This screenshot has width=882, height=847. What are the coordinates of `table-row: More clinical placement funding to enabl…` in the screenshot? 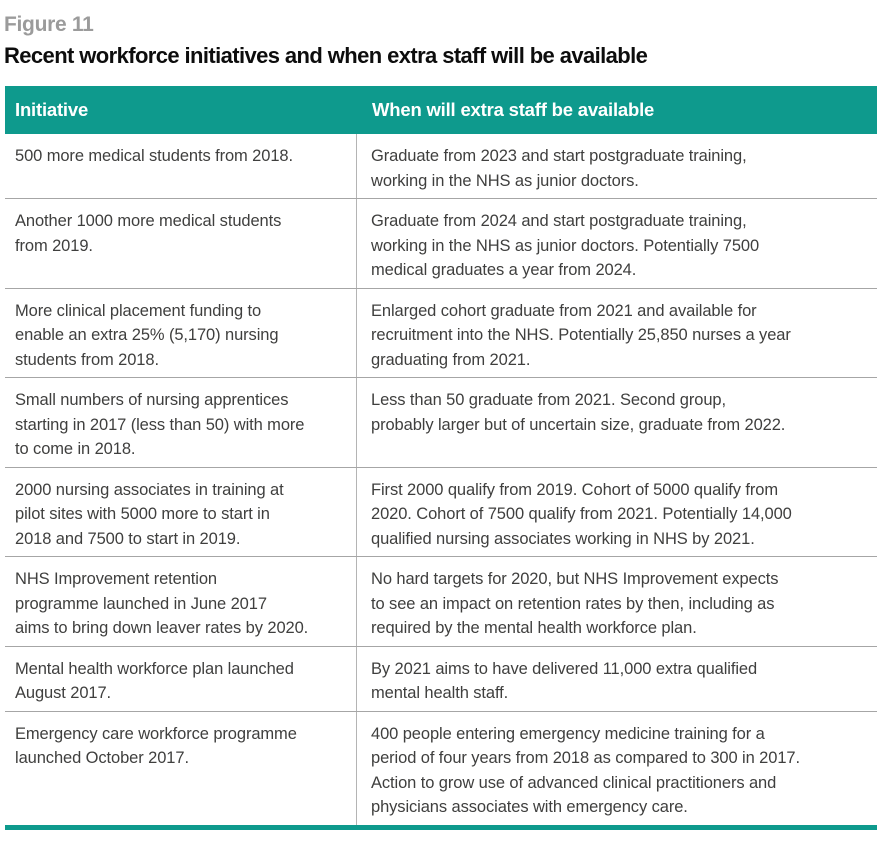 It's located at (441, 333).